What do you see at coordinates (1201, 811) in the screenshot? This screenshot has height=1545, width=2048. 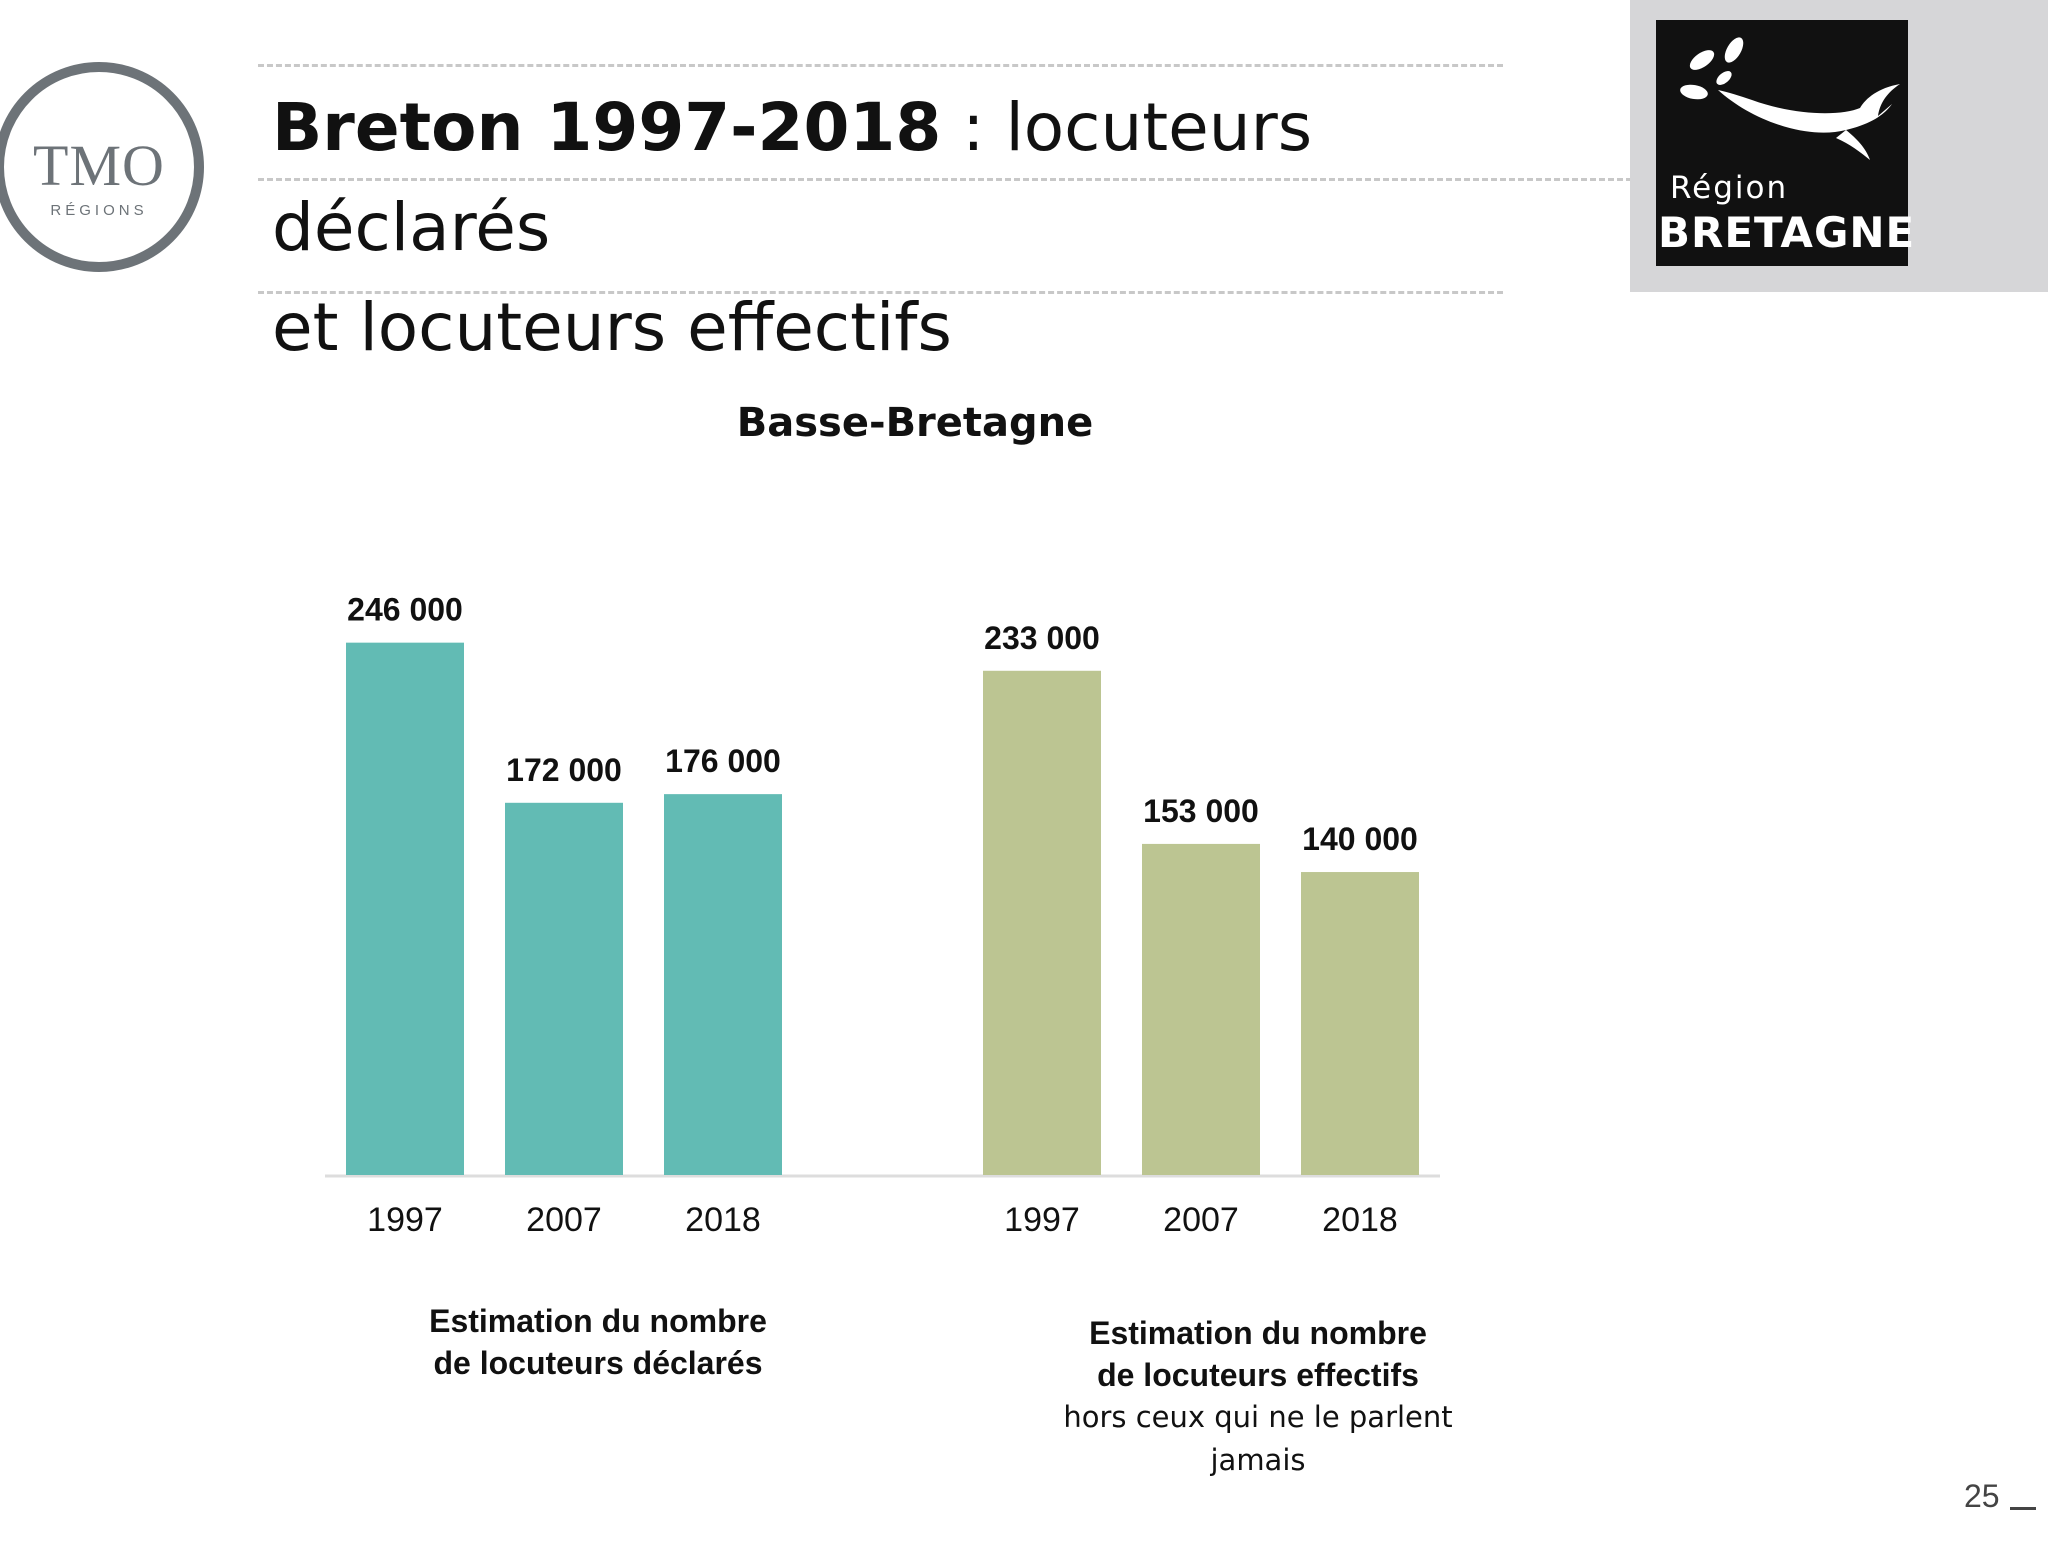 I see `bar-value-label: 153 000` at bounding box center [1201, 811].